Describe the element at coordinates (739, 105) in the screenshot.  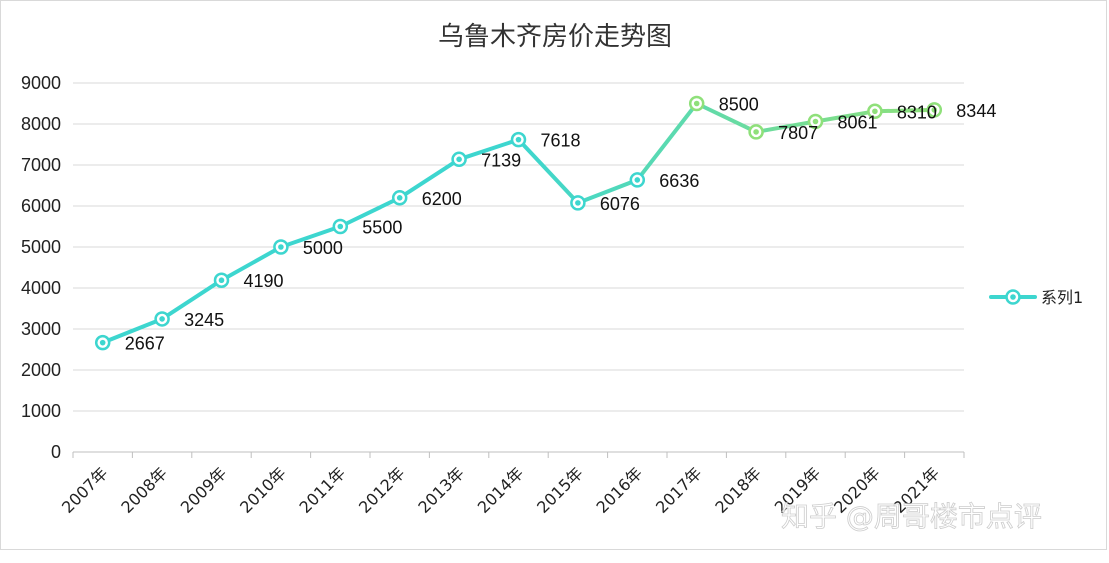
I see `data-label: 8500` at that location.